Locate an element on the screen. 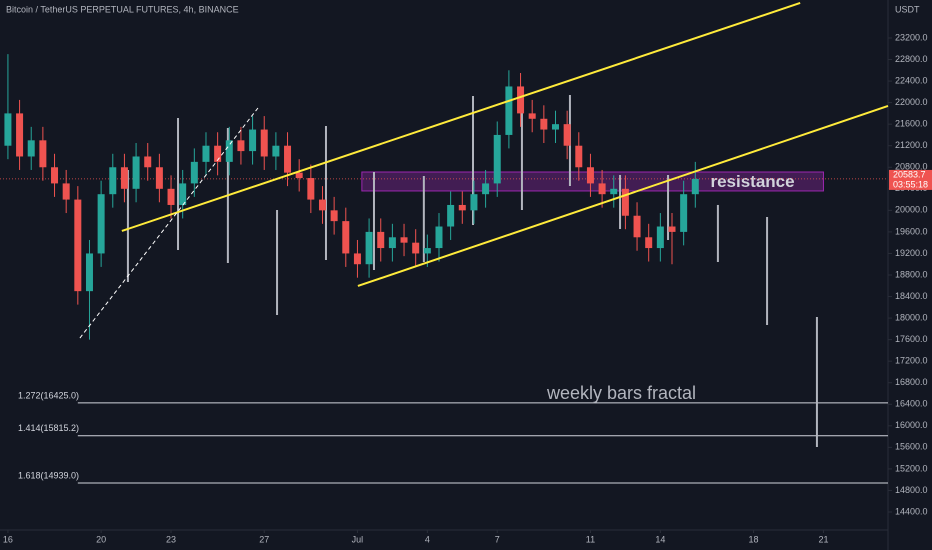  y-tick-label: 19600.0 is located at coordinates (911, 231).